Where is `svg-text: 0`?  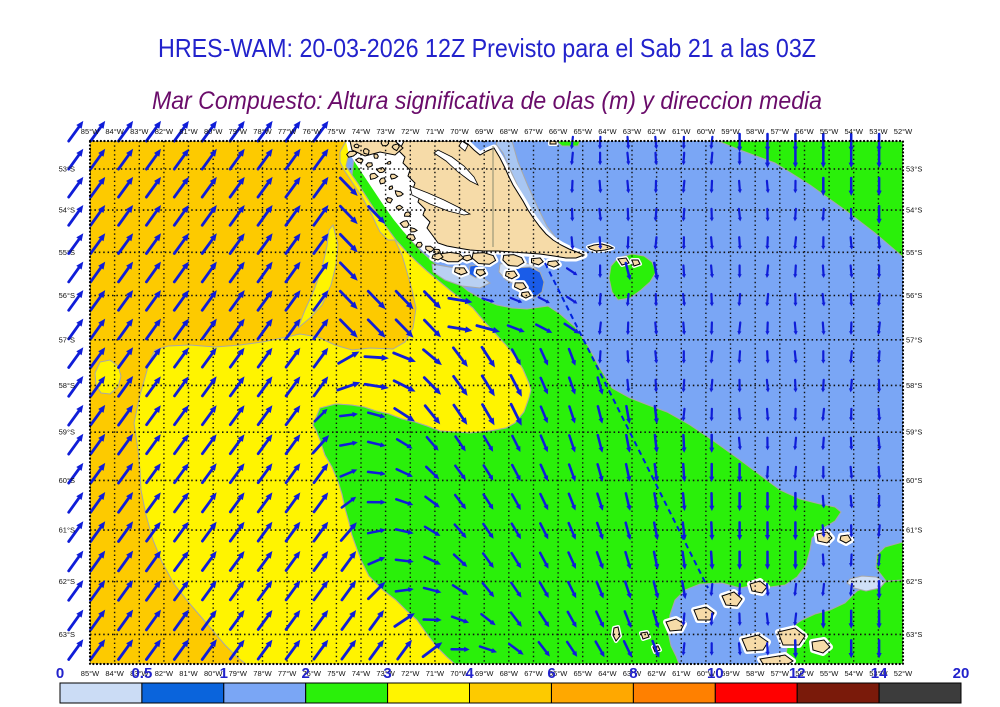
svg-text: 0 is located at coordinates (60, 673).